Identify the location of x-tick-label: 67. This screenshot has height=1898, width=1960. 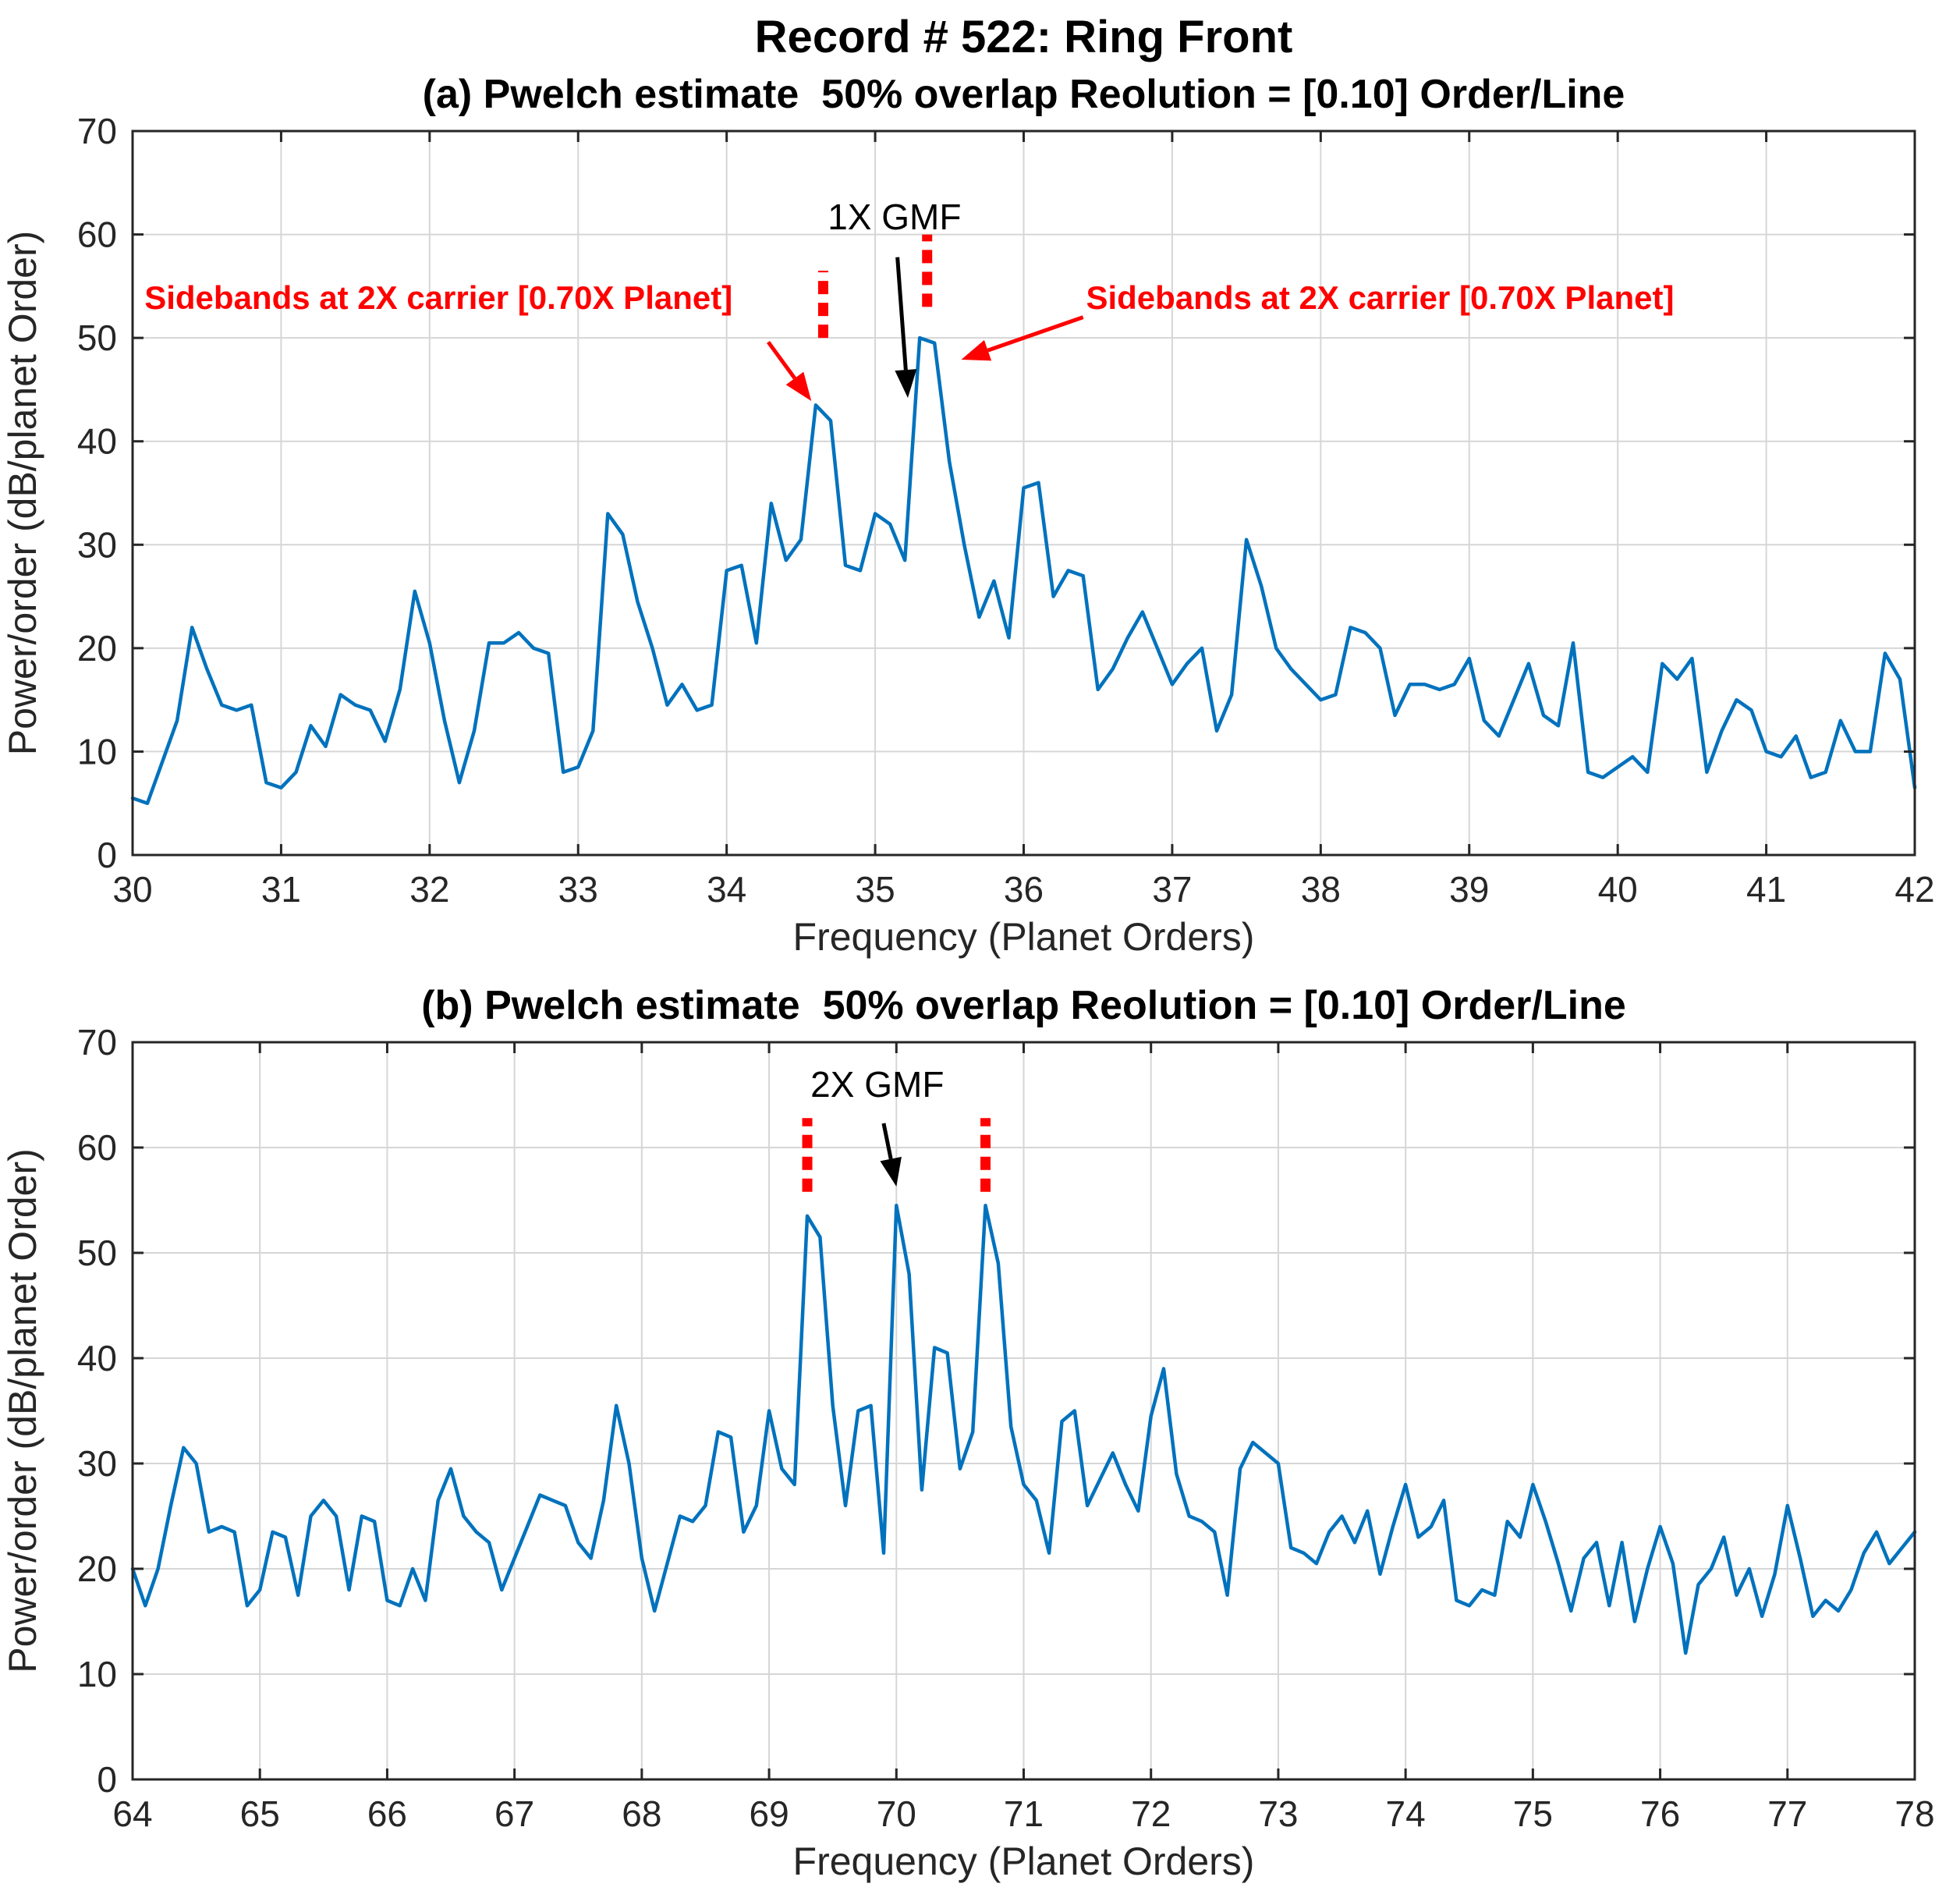
(514, 1814).